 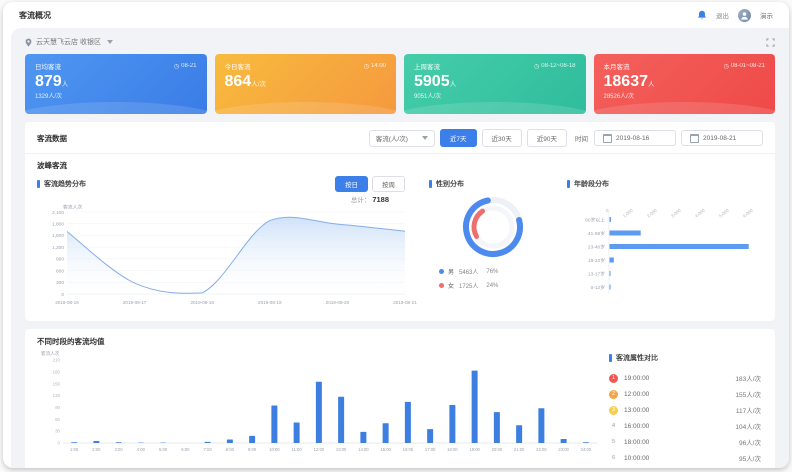 What do you see at coordinates (468, 278) in the screenshot?
I see `gender-legend: 男 5463人 76% 女 1725人 24%` at bounding box center [468, 278].